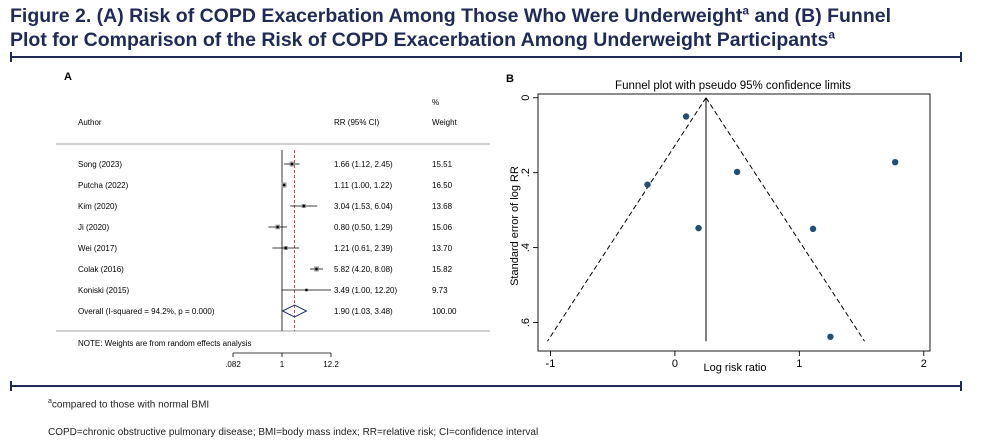 Image resolution: width=1000 pixels, height=444 pixels. I want to click on funnel-x-tick-label: 0, so click(675, 364).